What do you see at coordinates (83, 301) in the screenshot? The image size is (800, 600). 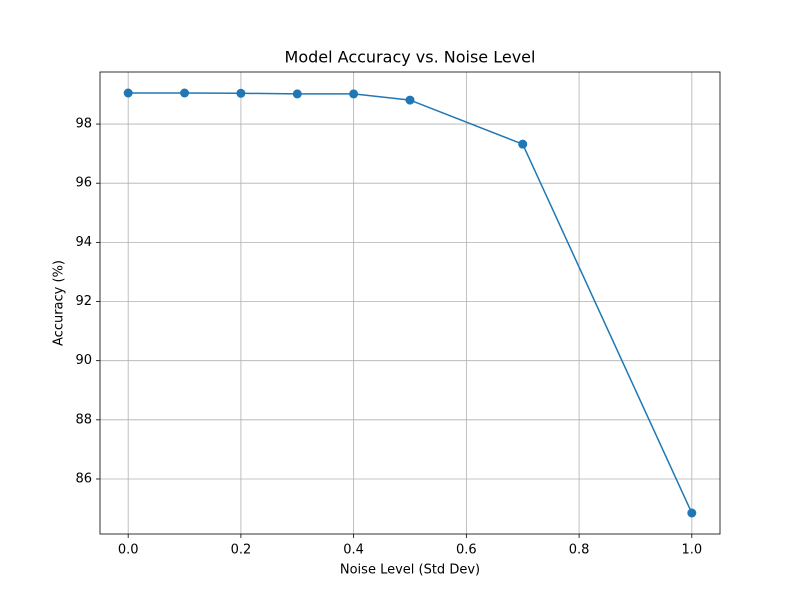 I see `y-tick-label: 92` at bounding box center [83, 301].